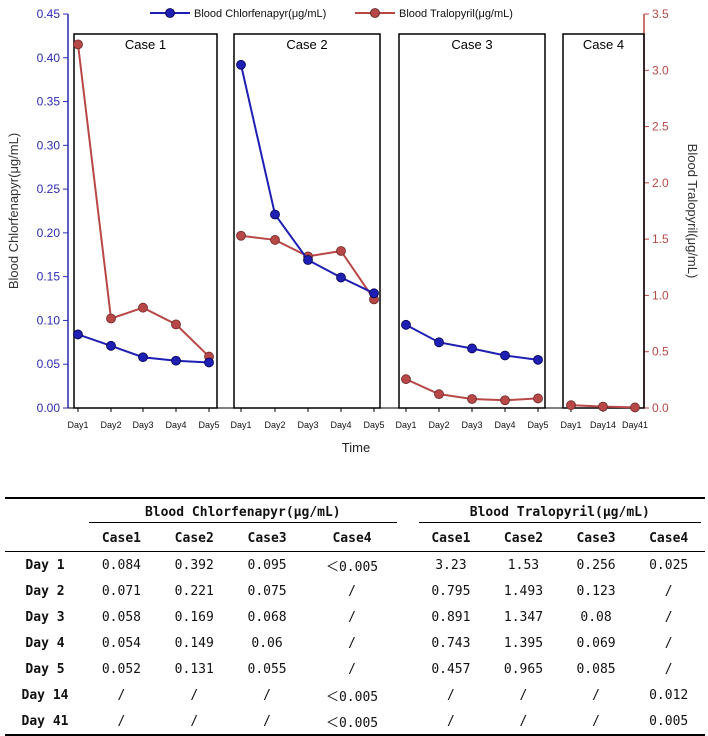 The width and height of the screenshot is (708, 736). What do you see at coordinates (49, 408) in the screenshot?
I see `left-tick-label: 0.00` at bounding box center [49, 408].